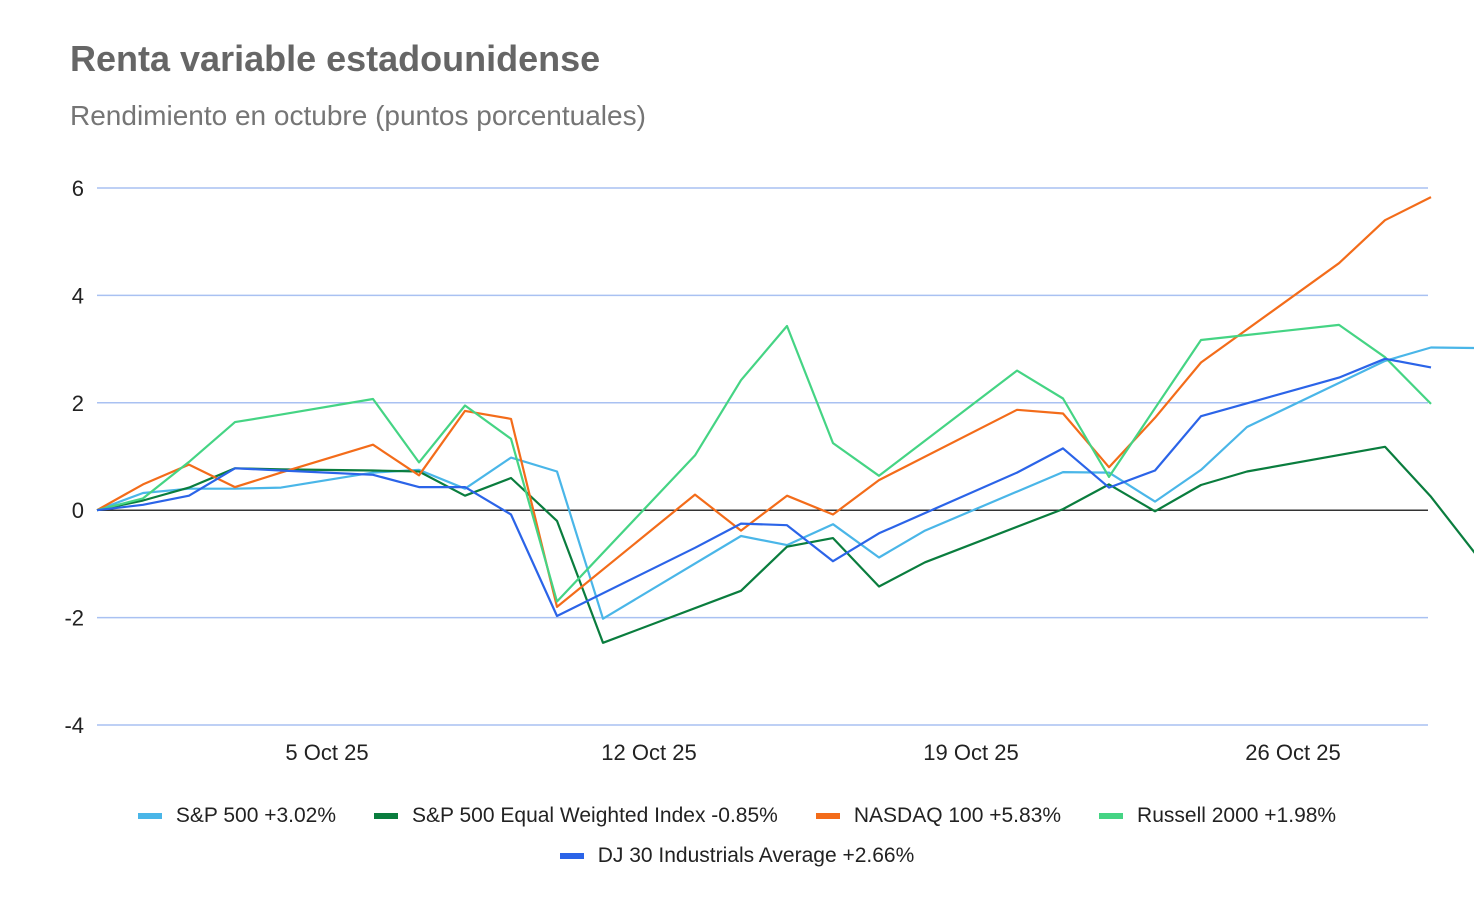 This screenshot has width=1474, height=910. What do you see at coordinates (812, 752) in the screenshot?
I see `x-axis-ticks: 5 Oct 25 12 Oct 25 19 Oct 25 26 Oct 25` at bounding box center [812, 752].